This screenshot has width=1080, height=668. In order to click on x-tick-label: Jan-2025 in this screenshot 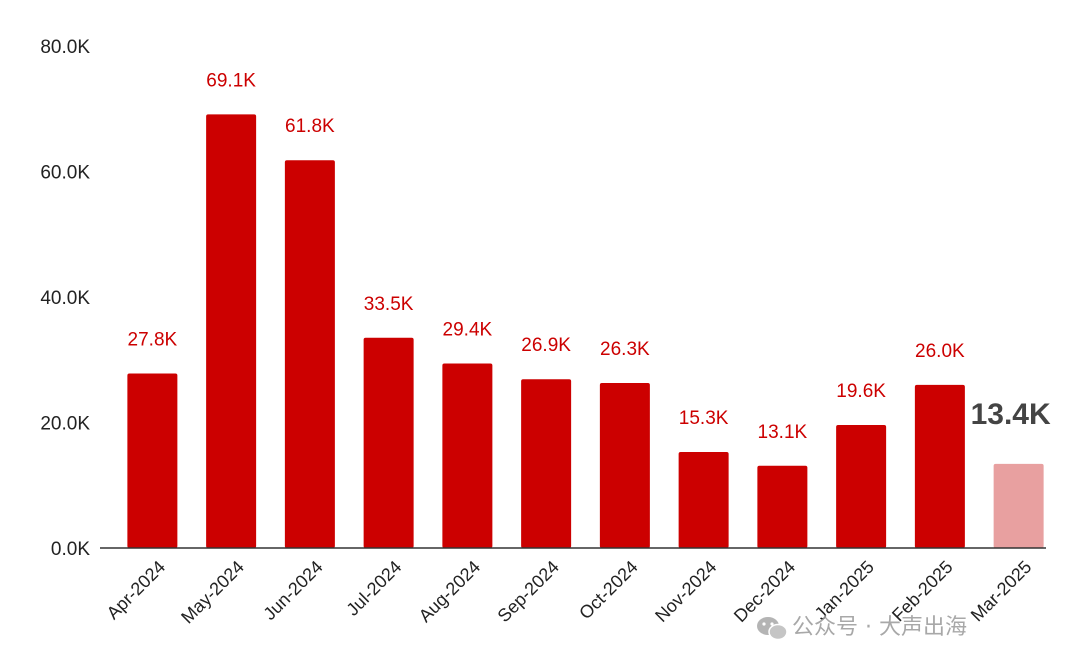, I will do `click(844, 590)`.